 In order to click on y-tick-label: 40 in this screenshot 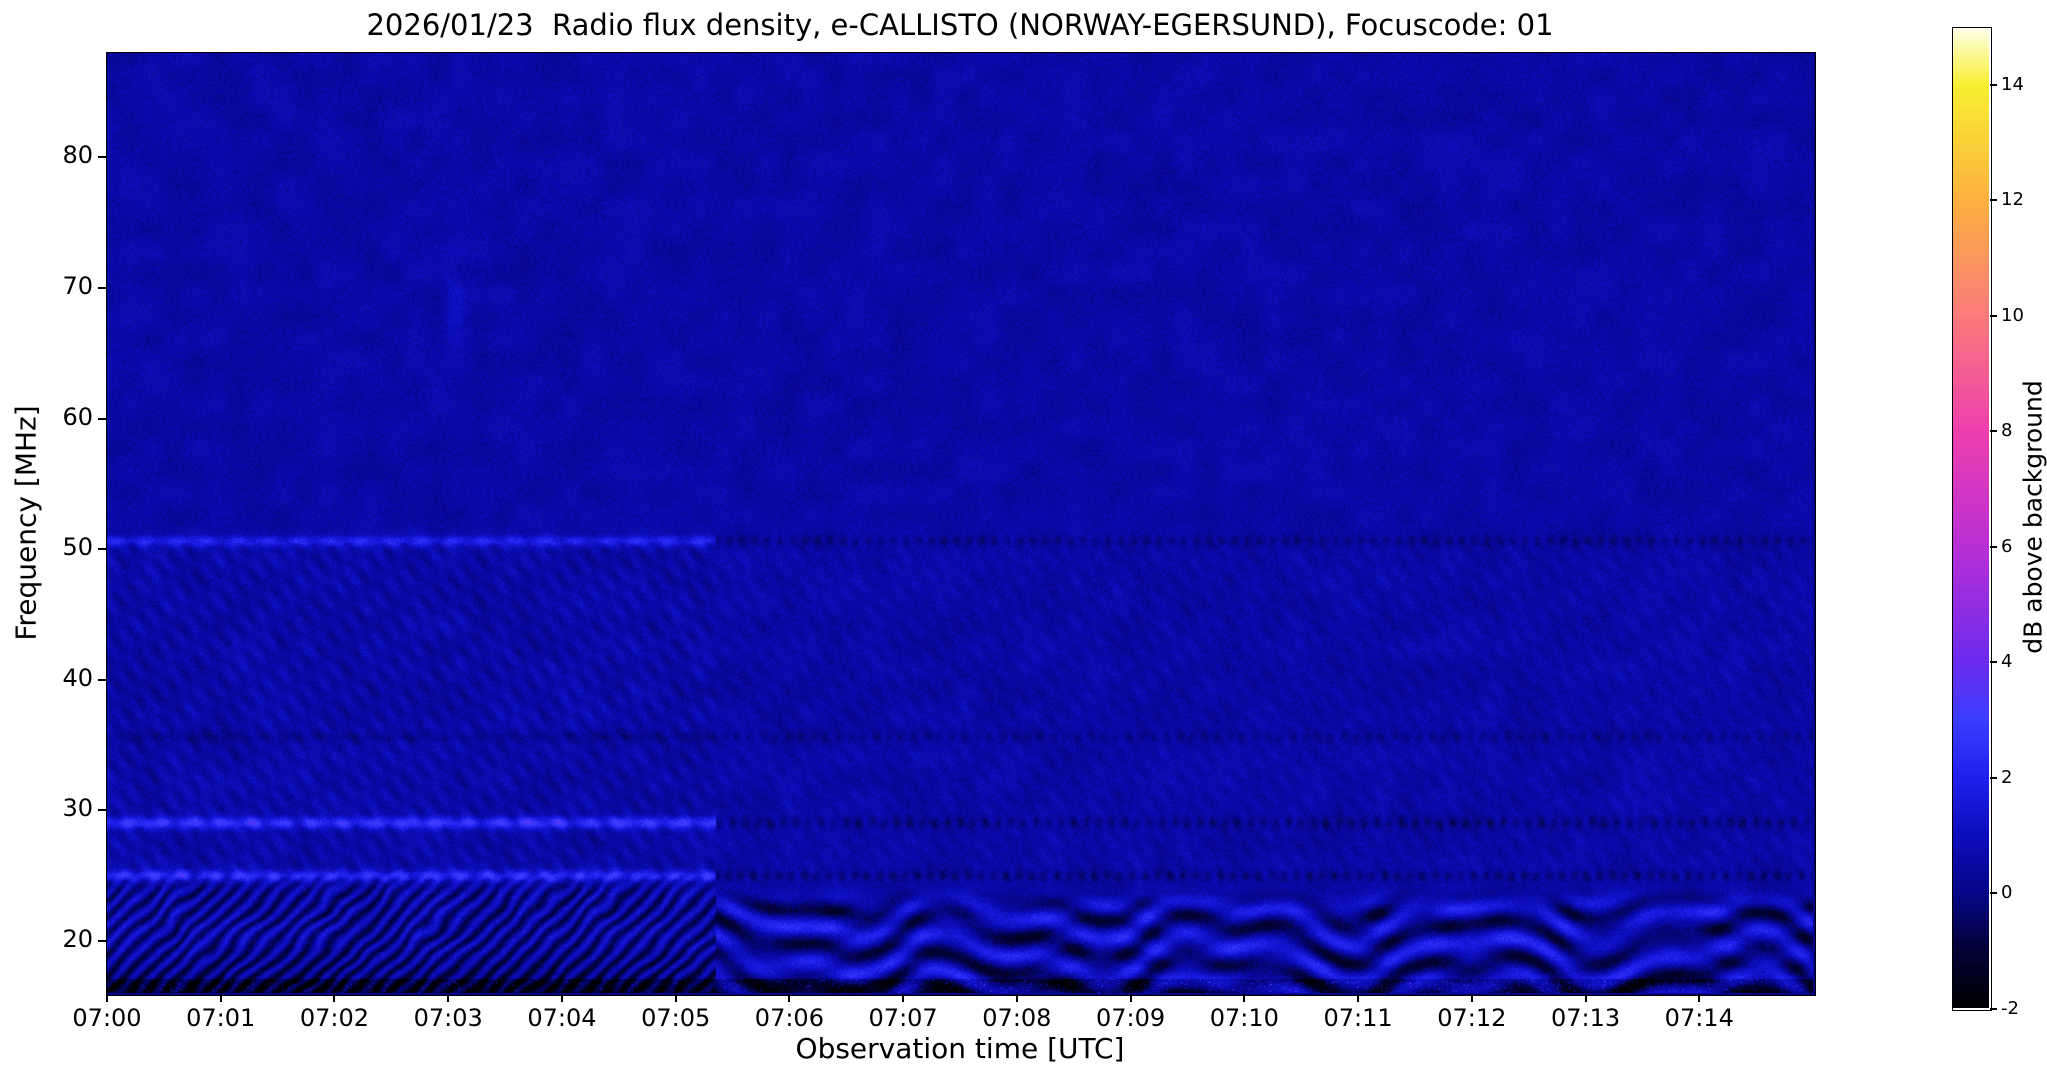, I will do `click(77, 677)`.